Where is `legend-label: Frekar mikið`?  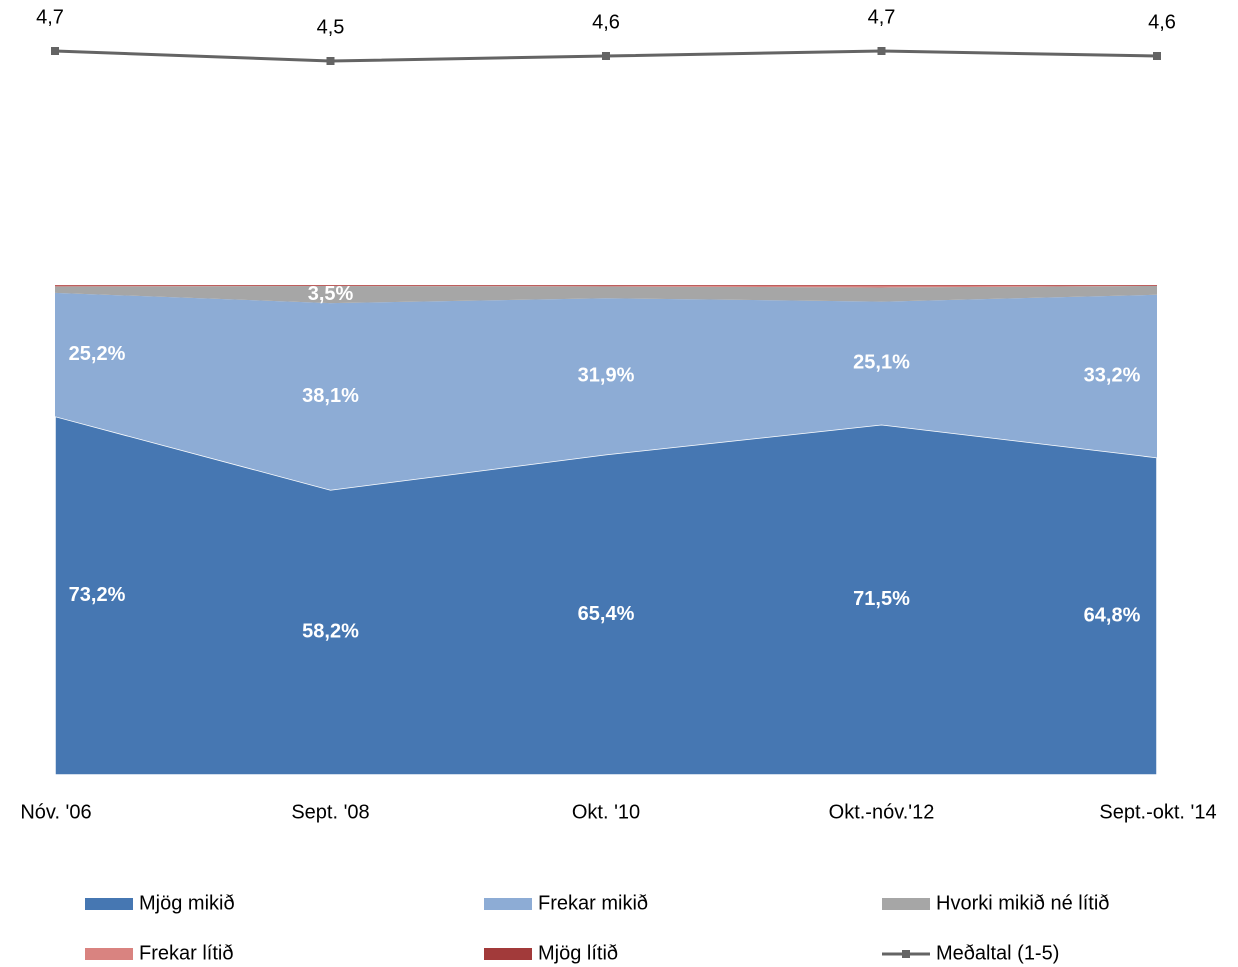
legend-label: Frekar mikið is located at coordinates (593, 903).